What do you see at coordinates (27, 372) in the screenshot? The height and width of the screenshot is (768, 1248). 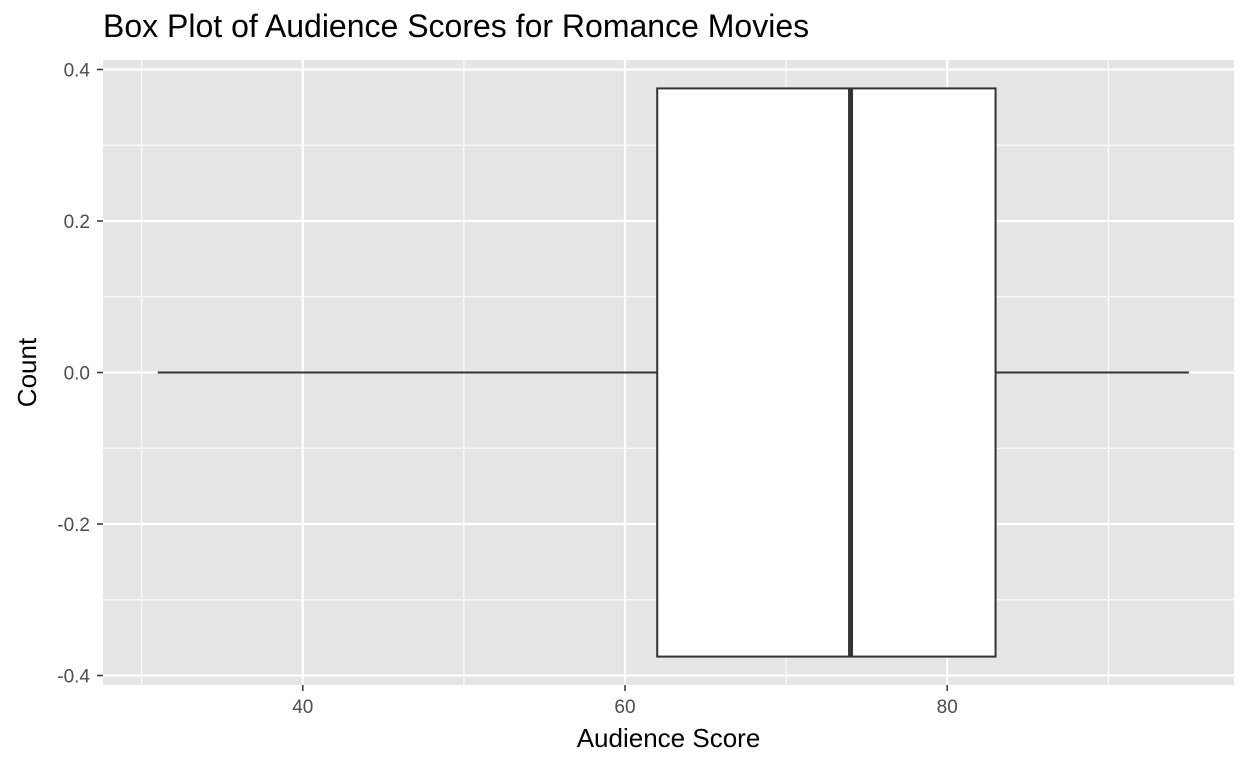 I see `y-axis-title: Count` at bounding box center [27, 372].